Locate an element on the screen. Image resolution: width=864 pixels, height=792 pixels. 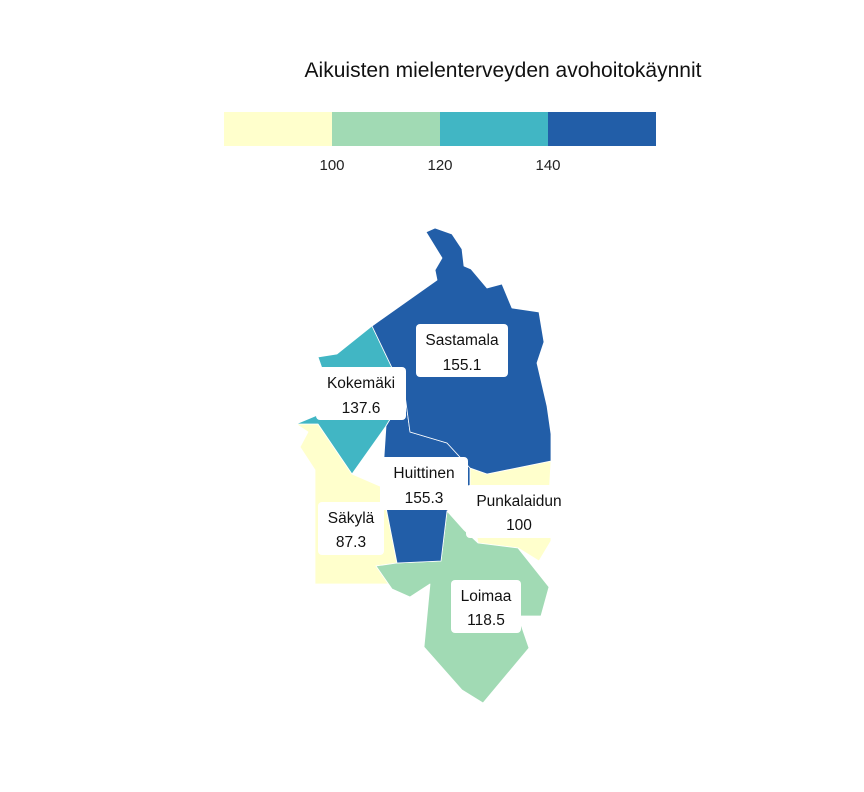
label-box-sakyla is located at coordinates (351, 528).